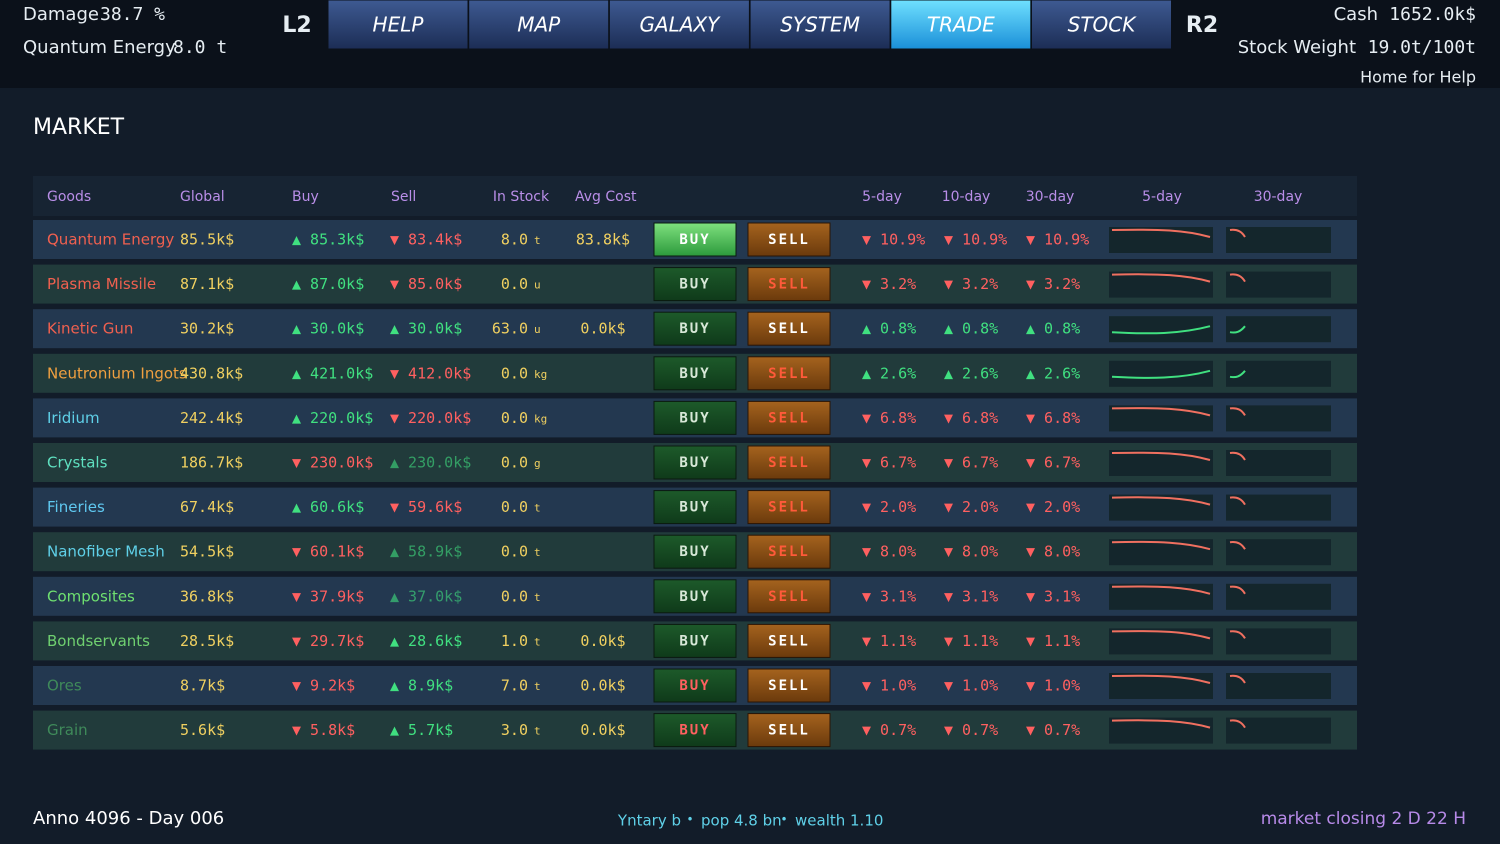  I want to click on nav-tab-label: GALAXY, so click(680, 25).